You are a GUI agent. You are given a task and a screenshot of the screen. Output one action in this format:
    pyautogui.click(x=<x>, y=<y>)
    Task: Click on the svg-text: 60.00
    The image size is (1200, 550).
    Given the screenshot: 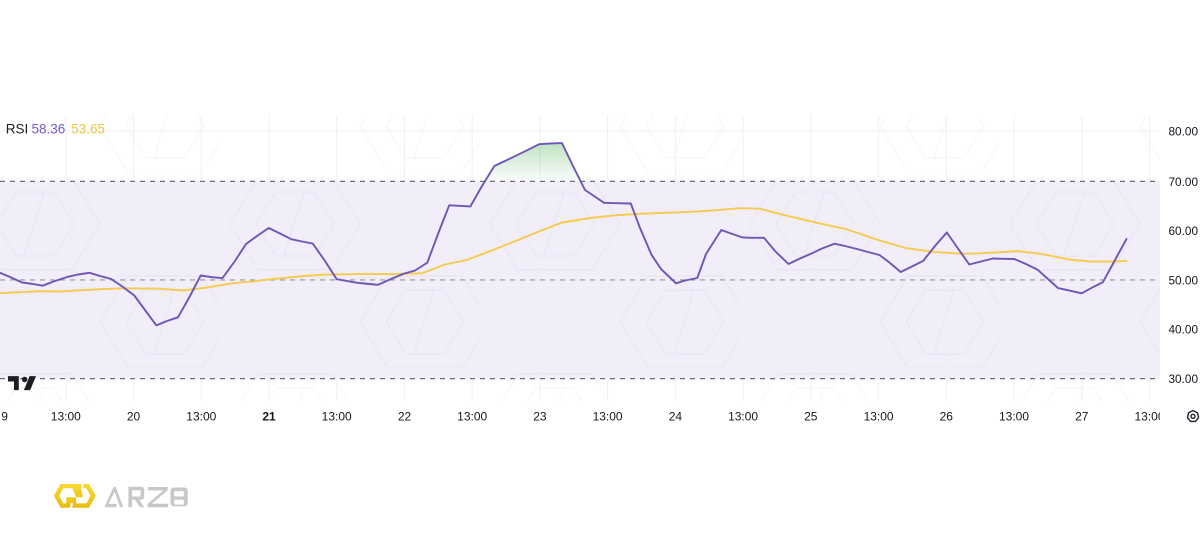 What is the action you would take?
    pyautogui.click(x=1184, y=231)
    